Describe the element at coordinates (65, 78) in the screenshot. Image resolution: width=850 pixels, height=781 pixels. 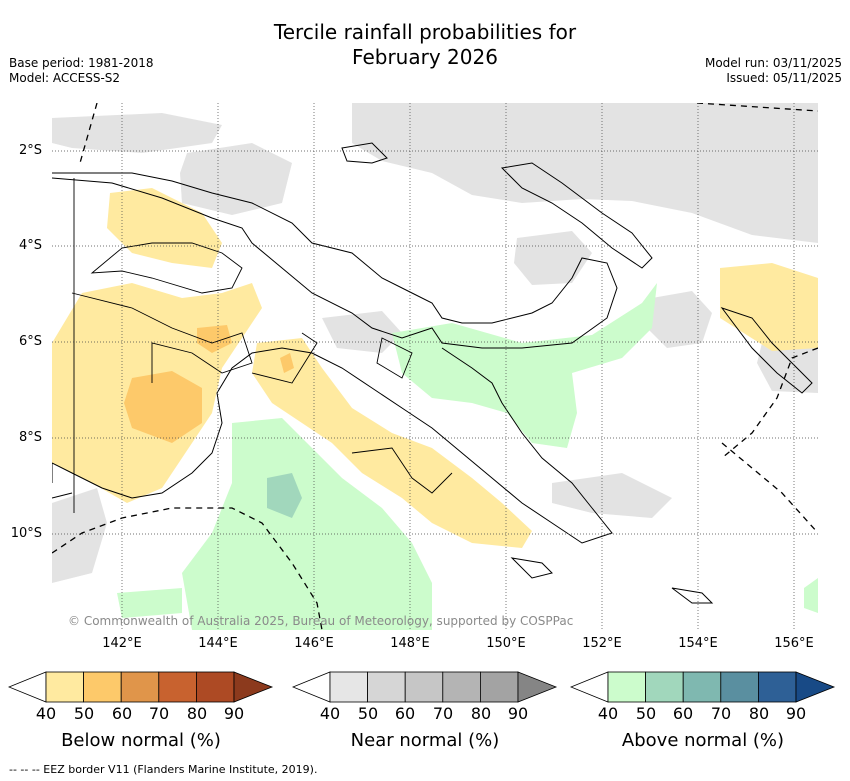
I see `model-name: Model: ACCESS-S2` at that location.